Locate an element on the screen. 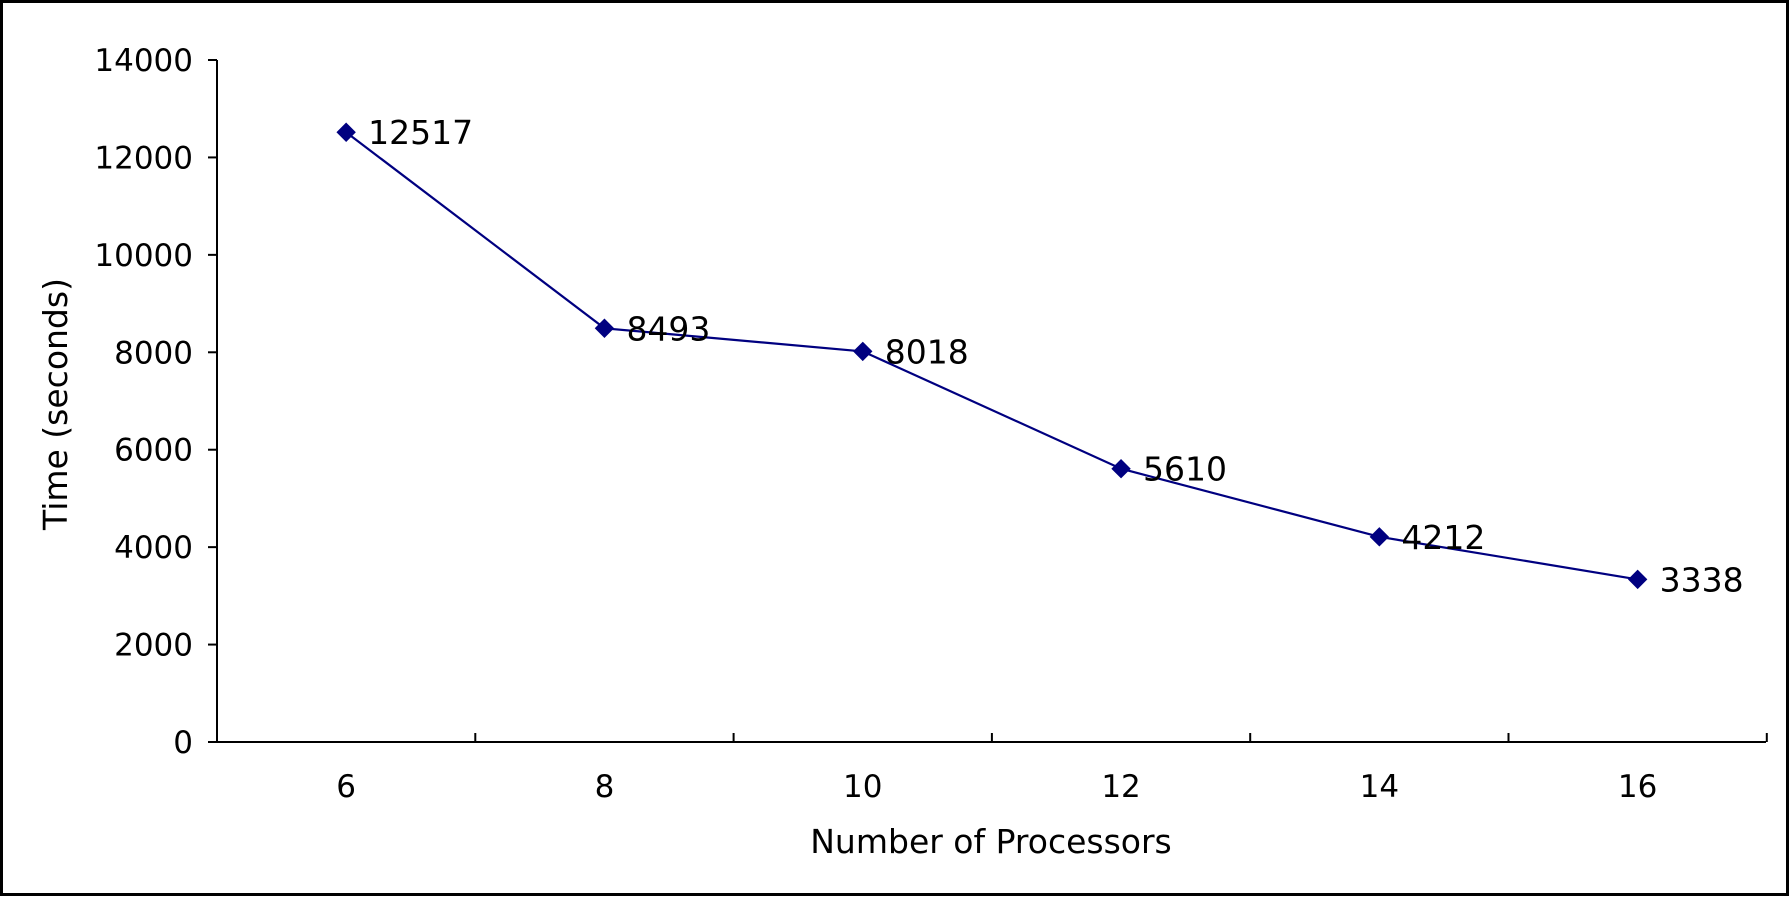 The width and height of the screenshot is (1789, 899). x-axis-ticks: 6 8 10 12 14 16 is located at coordinates (992, 769).